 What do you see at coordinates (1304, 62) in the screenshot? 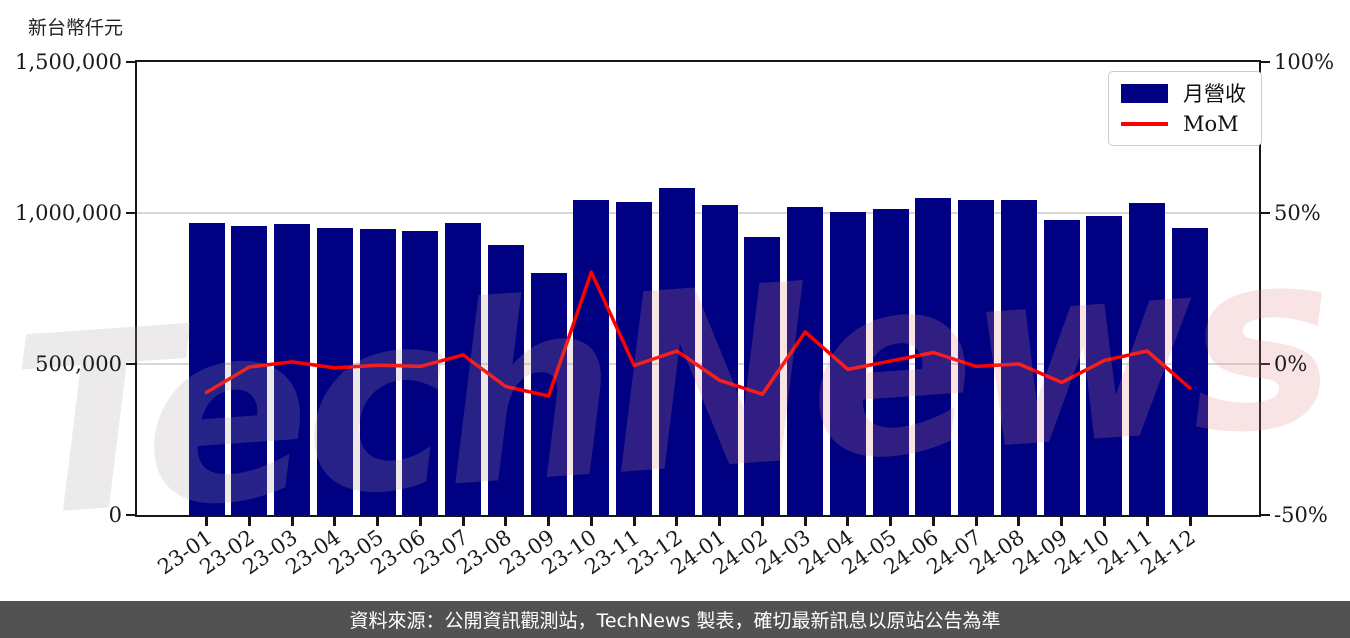
I see `right-axis-tick-label: 100%` at bounding box center [1304, 62].